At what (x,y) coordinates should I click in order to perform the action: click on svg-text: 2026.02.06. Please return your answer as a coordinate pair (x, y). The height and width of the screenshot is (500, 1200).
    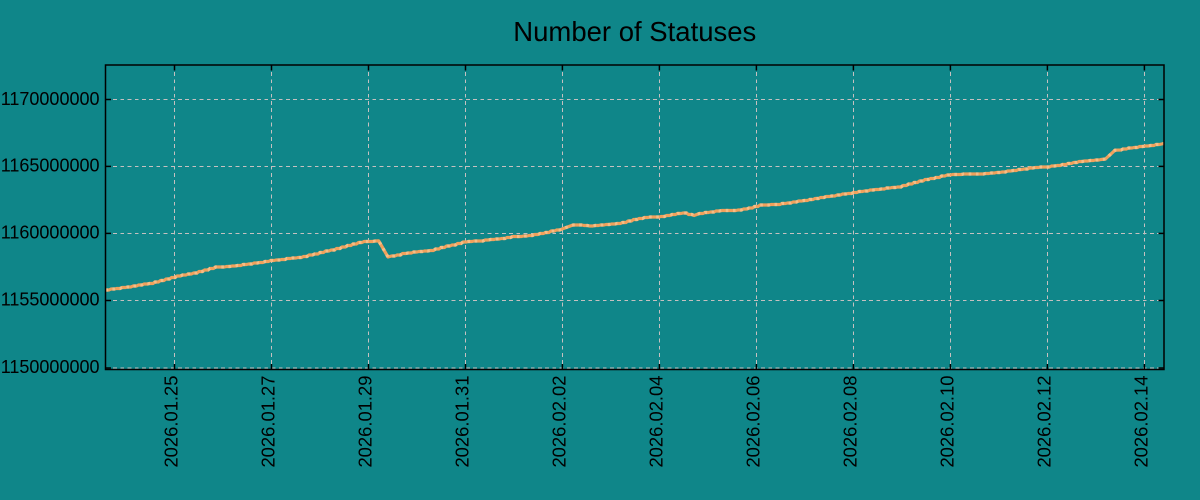
    Looking at the image, I should click on (752, 422).